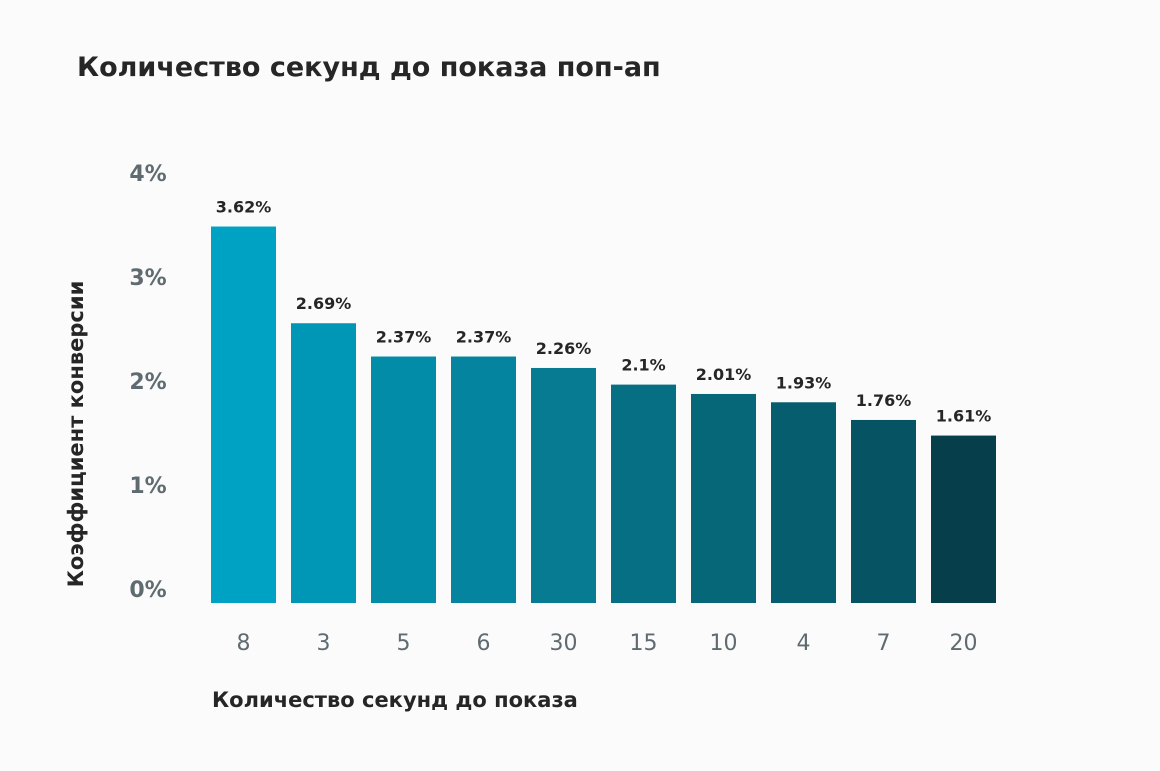  I want to click on x-tick-label: 5, so click(404, 643).